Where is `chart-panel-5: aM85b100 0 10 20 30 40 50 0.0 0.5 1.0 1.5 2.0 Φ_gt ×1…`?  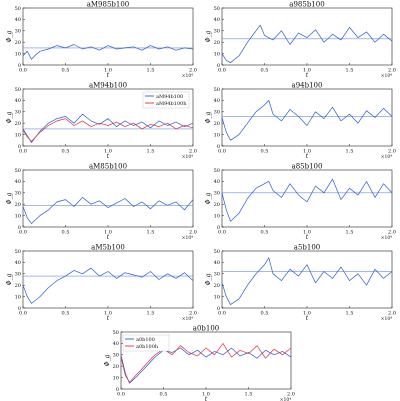 chart-panel-5: aM85b100 0 10 20 30 40 50 0.0 0.5 1.0 1.5 2.0 Φ_gt ×1… is located at coordinates (101, 202).